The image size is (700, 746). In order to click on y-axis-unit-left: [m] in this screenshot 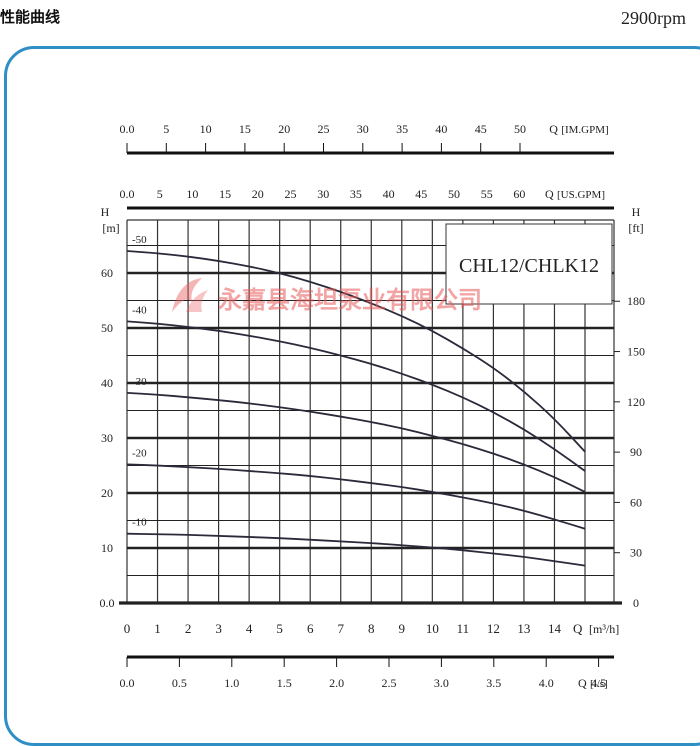, I will do `click(110, 228)`.